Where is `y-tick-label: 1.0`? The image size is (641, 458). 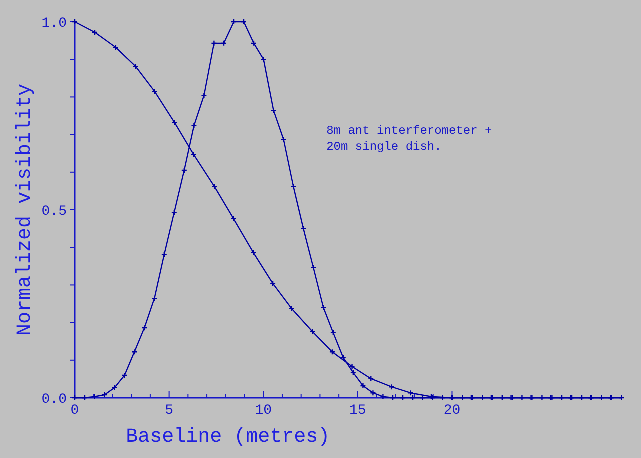 y-tick-label: 1.0 is located at coordinates (54, 24).